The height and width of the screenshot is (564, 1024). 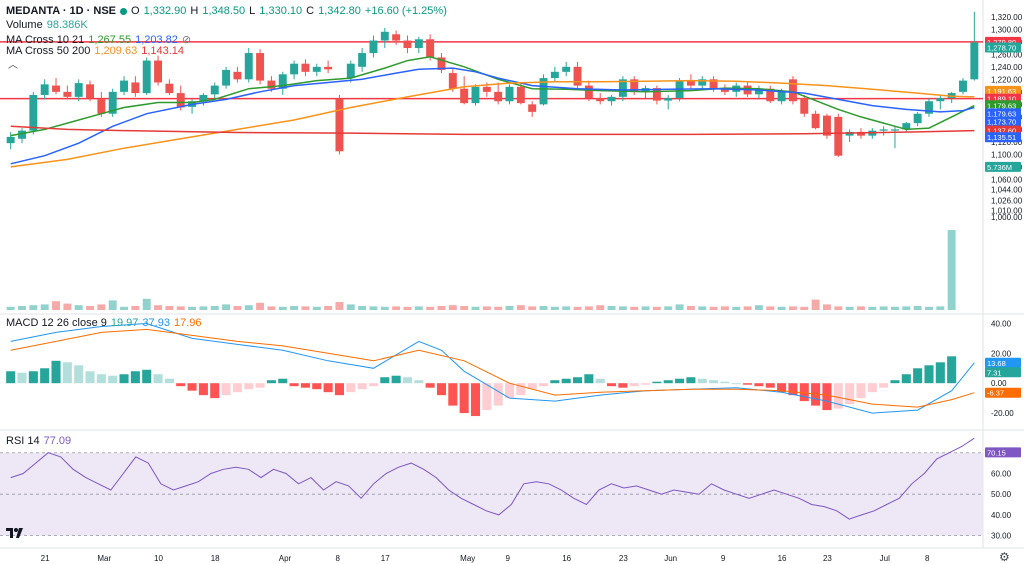 I want to click on indicator-hidden-icon: ⊘, so click(x=186, y=40).